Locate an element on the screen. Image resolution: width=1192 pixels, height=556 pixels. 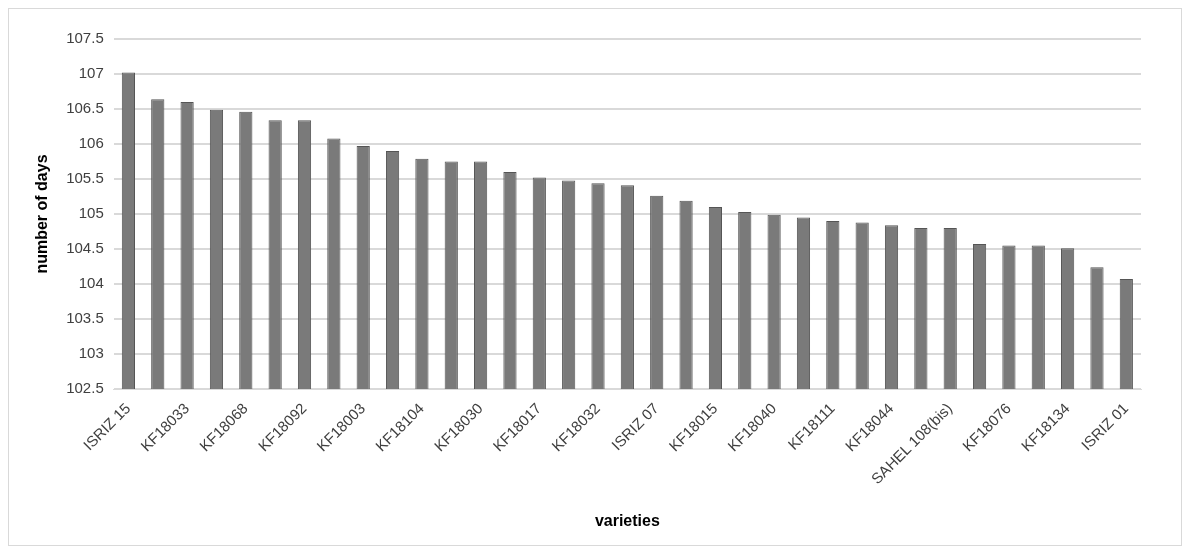
y-tick-label: 103 is located at coordinates (91, 353).